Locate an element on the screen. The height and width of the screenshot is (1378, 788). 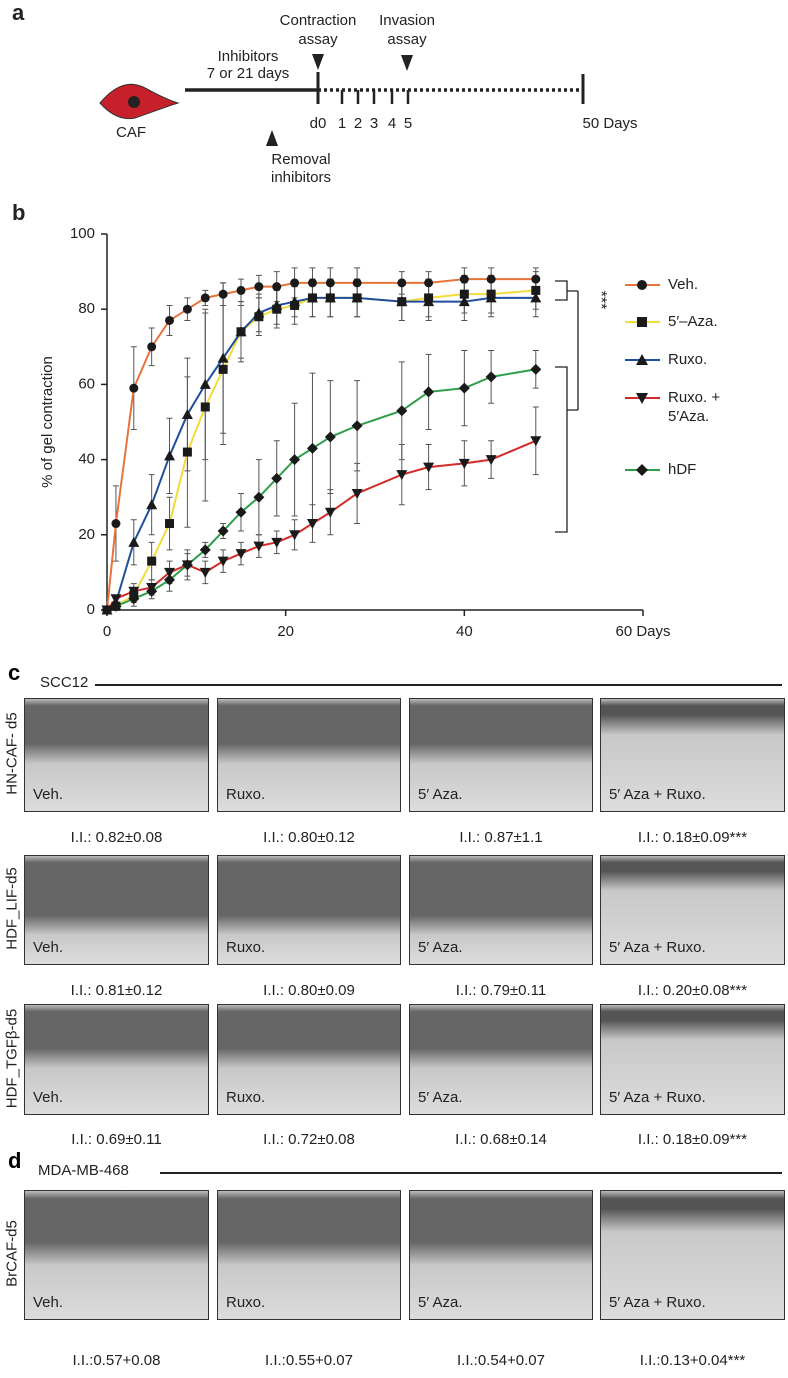
y-tick-label: 20 is located at coordinates (86, 534).